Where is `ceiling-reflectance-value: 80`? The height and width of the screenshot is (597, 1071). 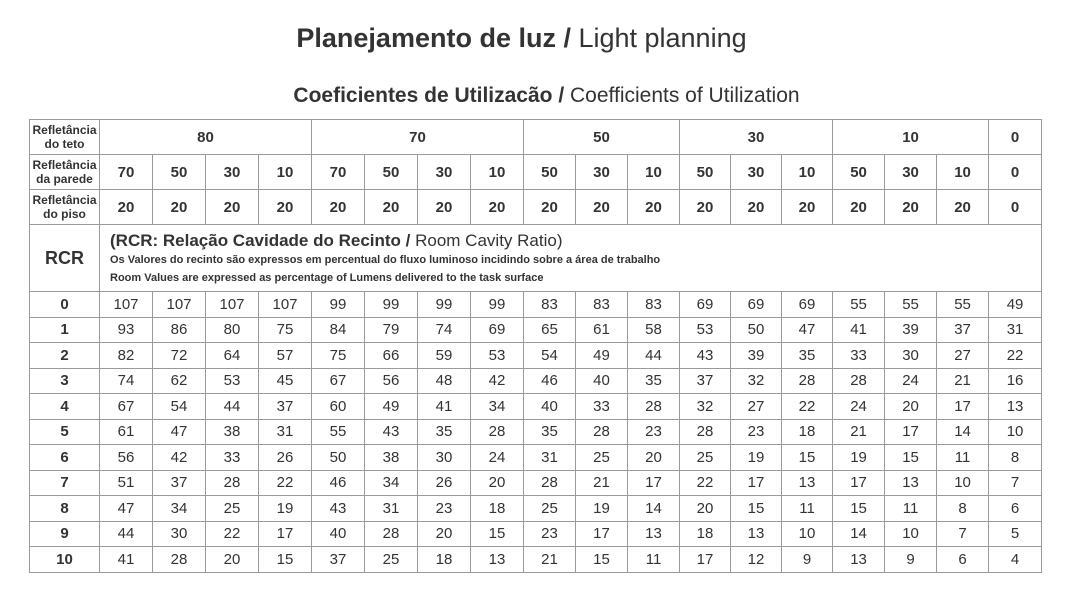
ceiling-reflectance-value: 80 is located at coordinates (205, 137).